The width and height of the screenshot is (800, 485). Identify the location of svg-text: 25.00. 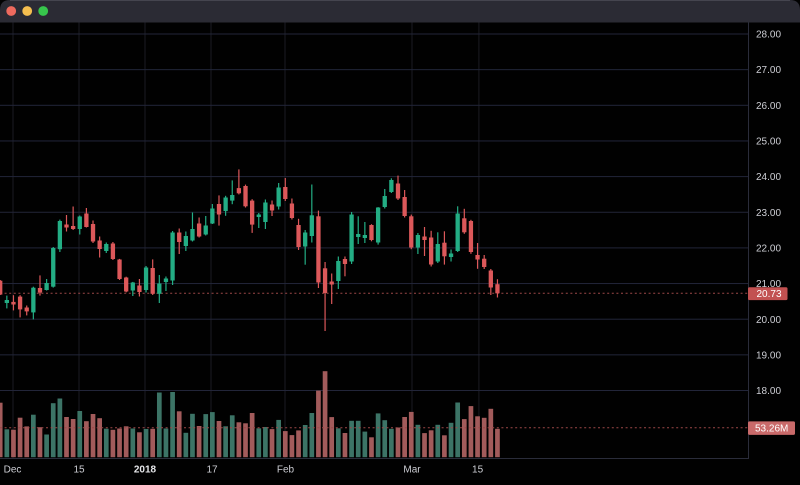
(768, 142).